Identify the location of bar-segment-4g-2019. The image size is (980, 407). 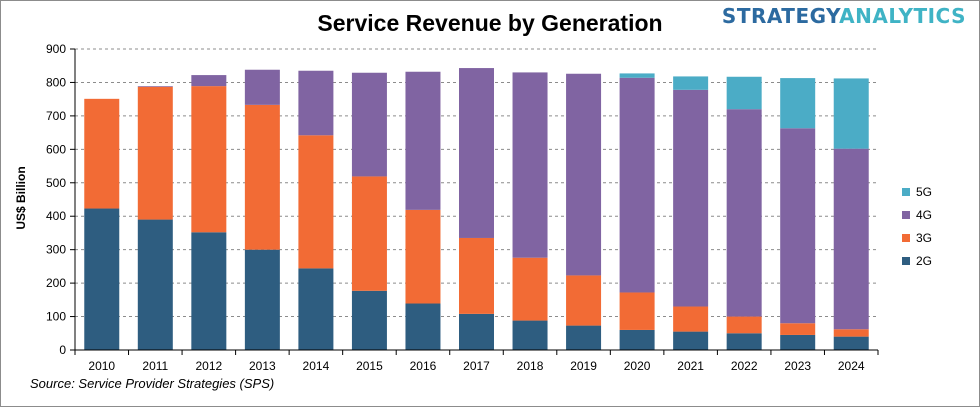
(584, 174).